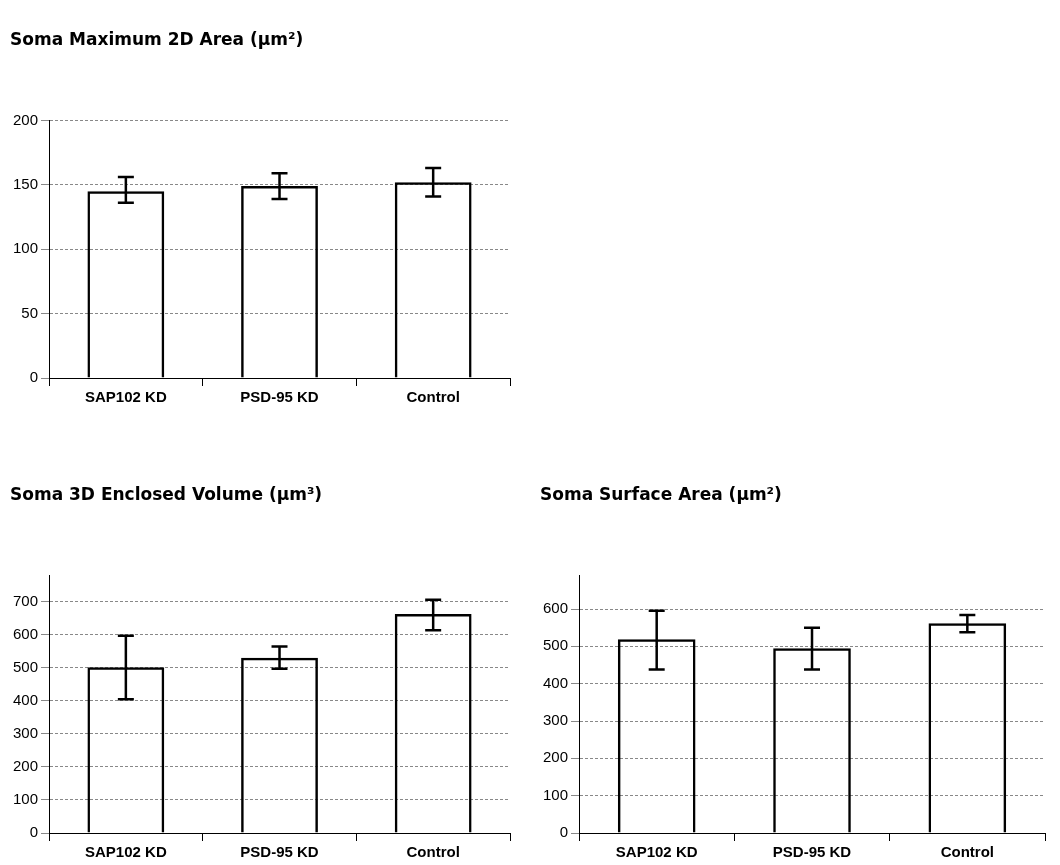 The width and height of the screenshot is (1060, 865). What do you see at coordinates (26, 183) in the screenshot?
I see `y-tick-label: 150` at bounding box center [26, 183].